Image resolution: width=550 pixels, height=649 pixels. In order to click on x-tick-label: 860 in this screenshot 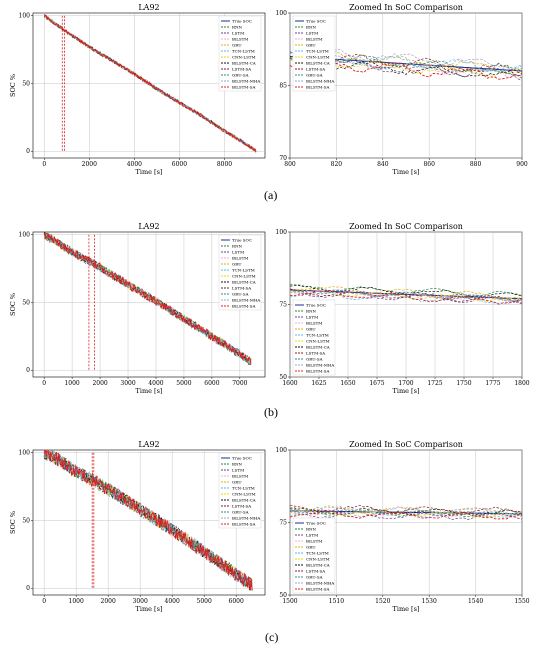, I will do `click(429, 164)`.